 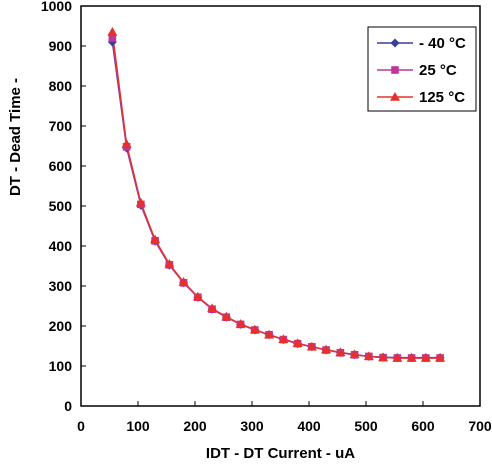 What do you see at coordinates (61, 46) in the screenshot?
I see `y-tick-label: 900` at bounding box center [61, 46].